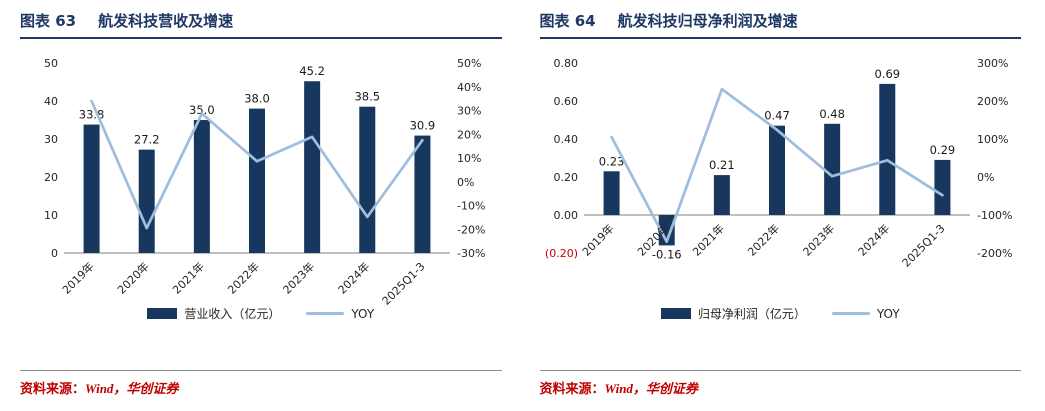 The width and height of the screenshot is (1045, 411). What do you see at coordinates (147, 140) in the screenshot?
I see `bar-value-label: 27.2` at bounding box center [147, 140].